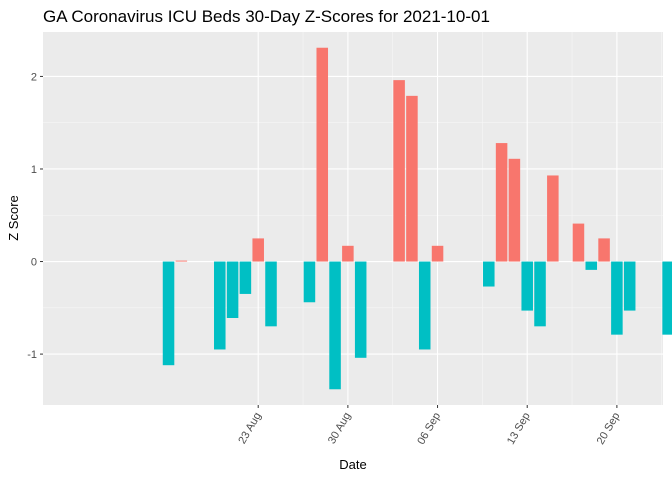  I want to click on x-axis: 23 Aug 30 Aug 06 Sep 13 Sep 20 Sep, so click(429, 426).